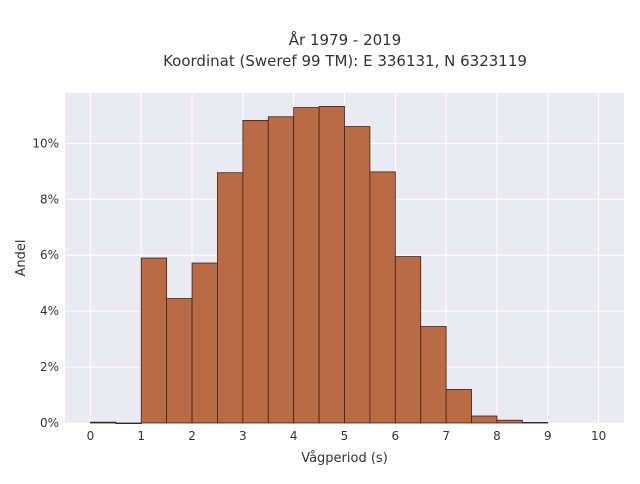 This screenshot has height=484, width=640. I want to click on y-tick-label: 0%, so click(49, 423).